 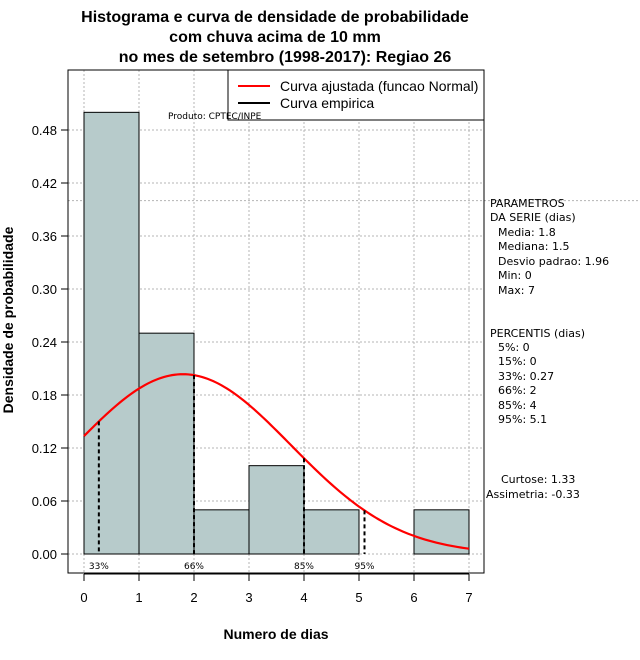 I want to click on legend-box, so click(x=356, y=95).